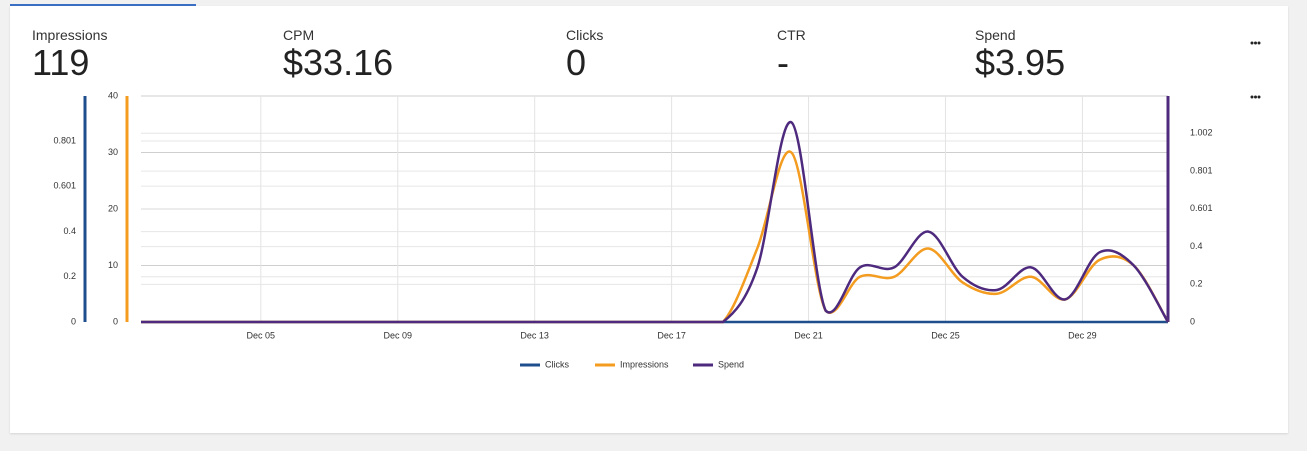  Describe the element at coordinates (299, 35) in the screenshot. I see `kpi-label: CPM` at that location.